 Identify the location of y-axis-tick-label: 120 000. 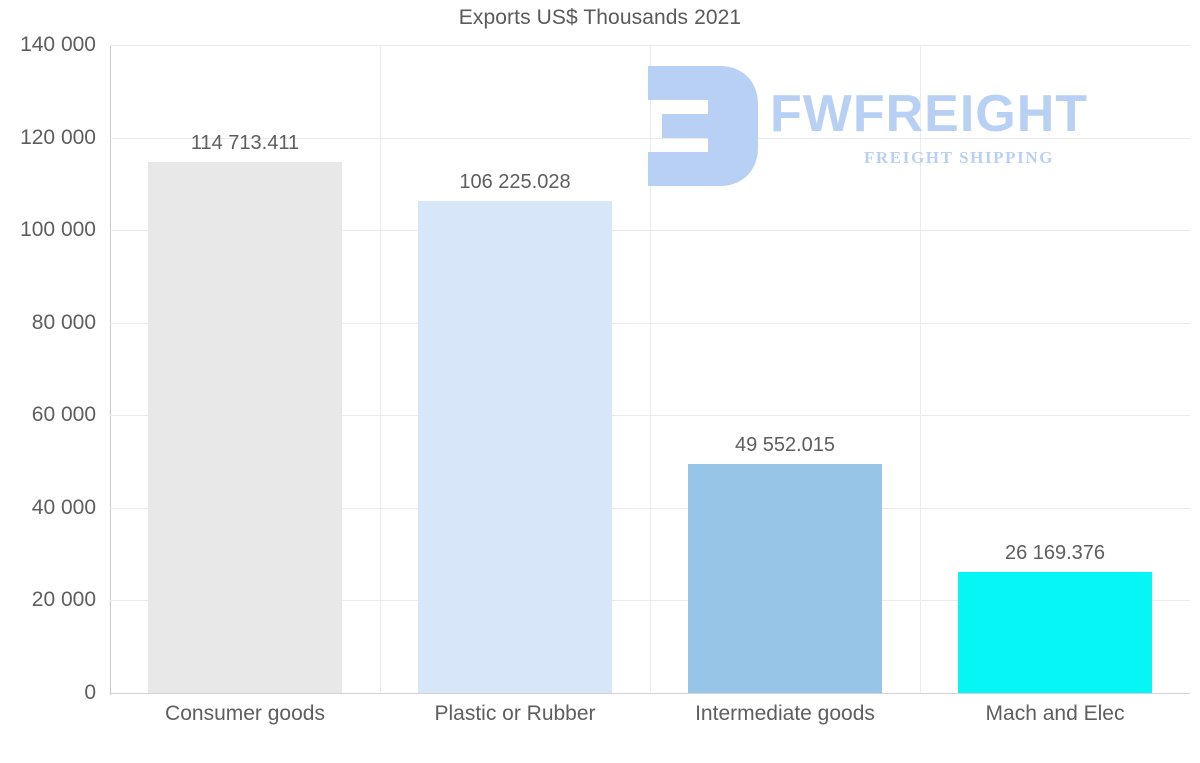
(58, 137).